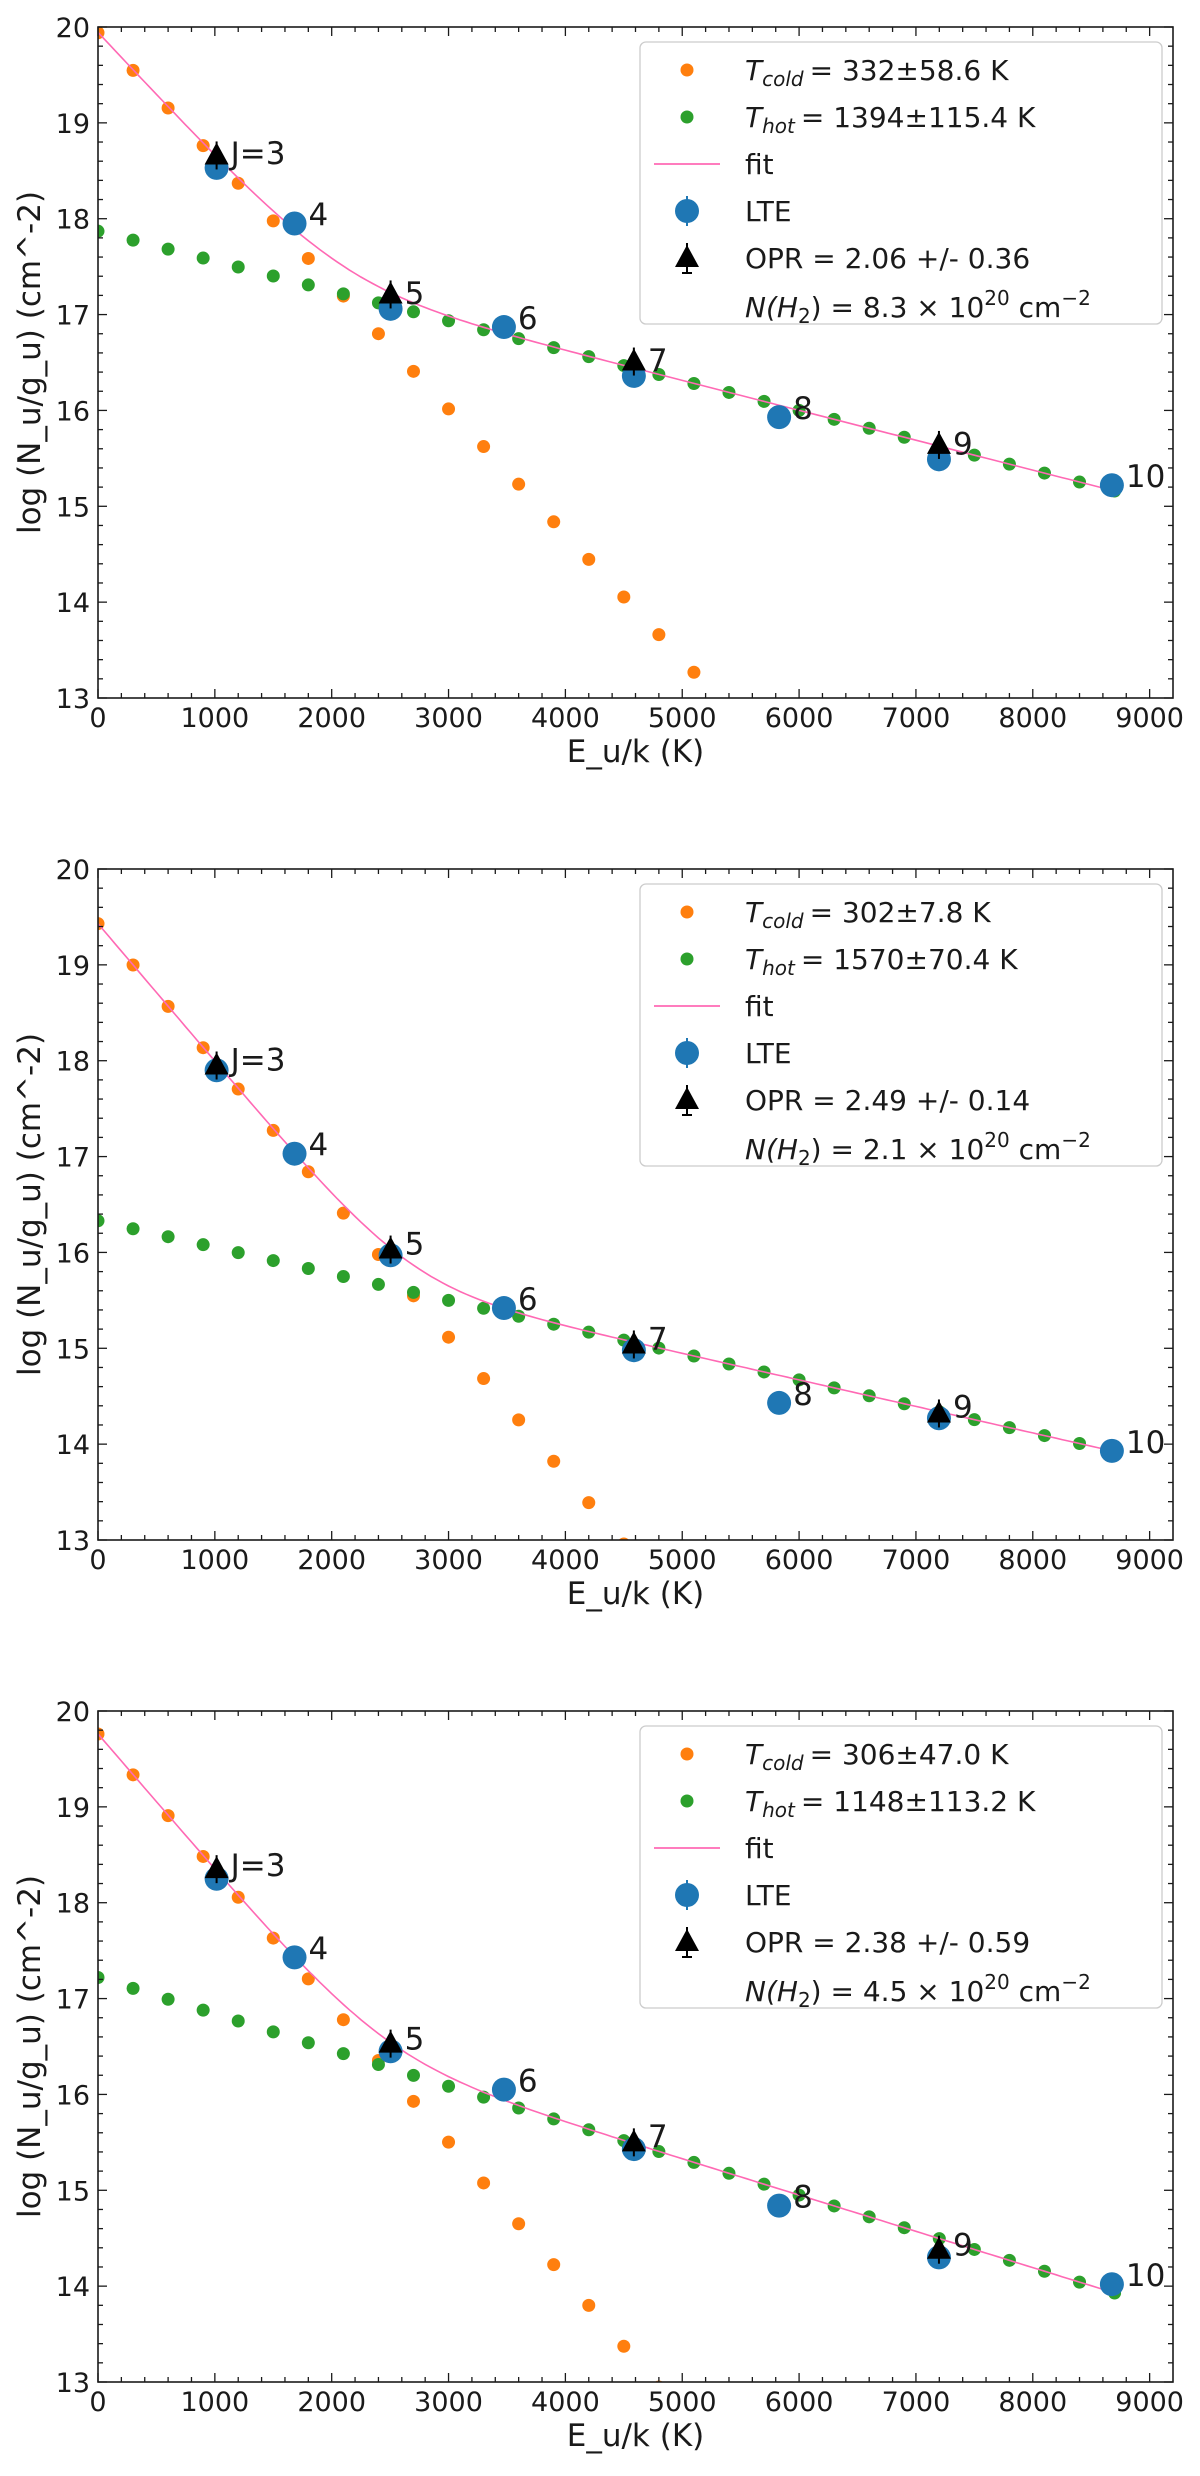 This screenshot has width=1200, height=2476. I want to click on j-level-label: 10, so click(1145, 477).